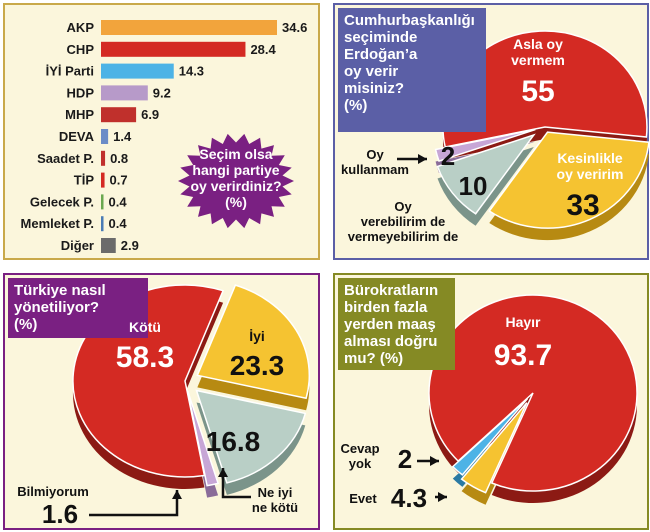  I want to click on slice-label-oyverebilirim-line: verebilirim de, so click(403, 221).